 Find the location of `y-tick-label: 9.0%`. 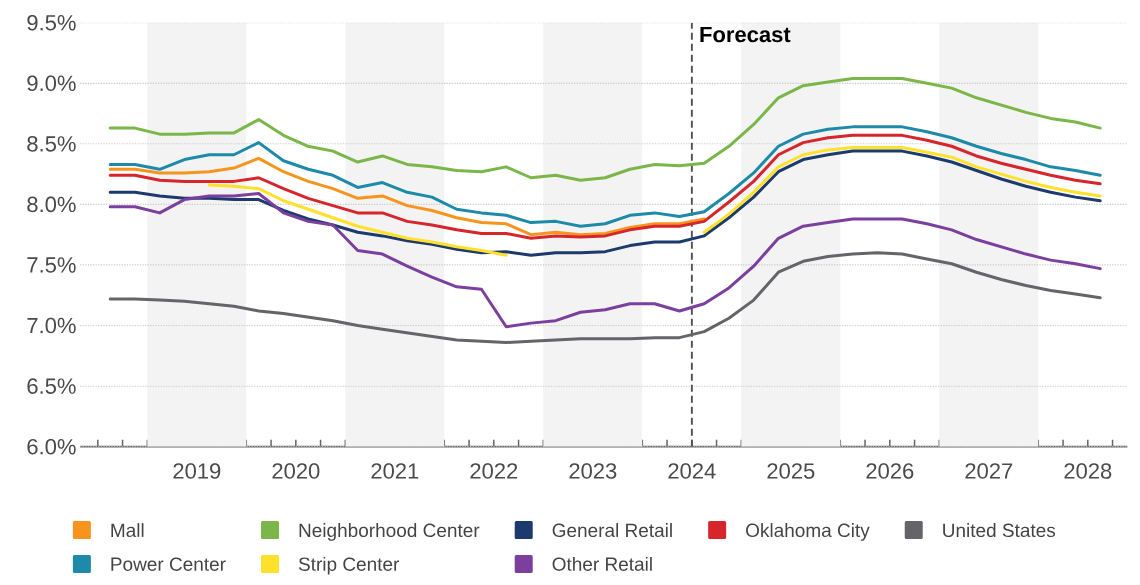

y-tick-label: 9.0% is located at coordinates (51, 83).